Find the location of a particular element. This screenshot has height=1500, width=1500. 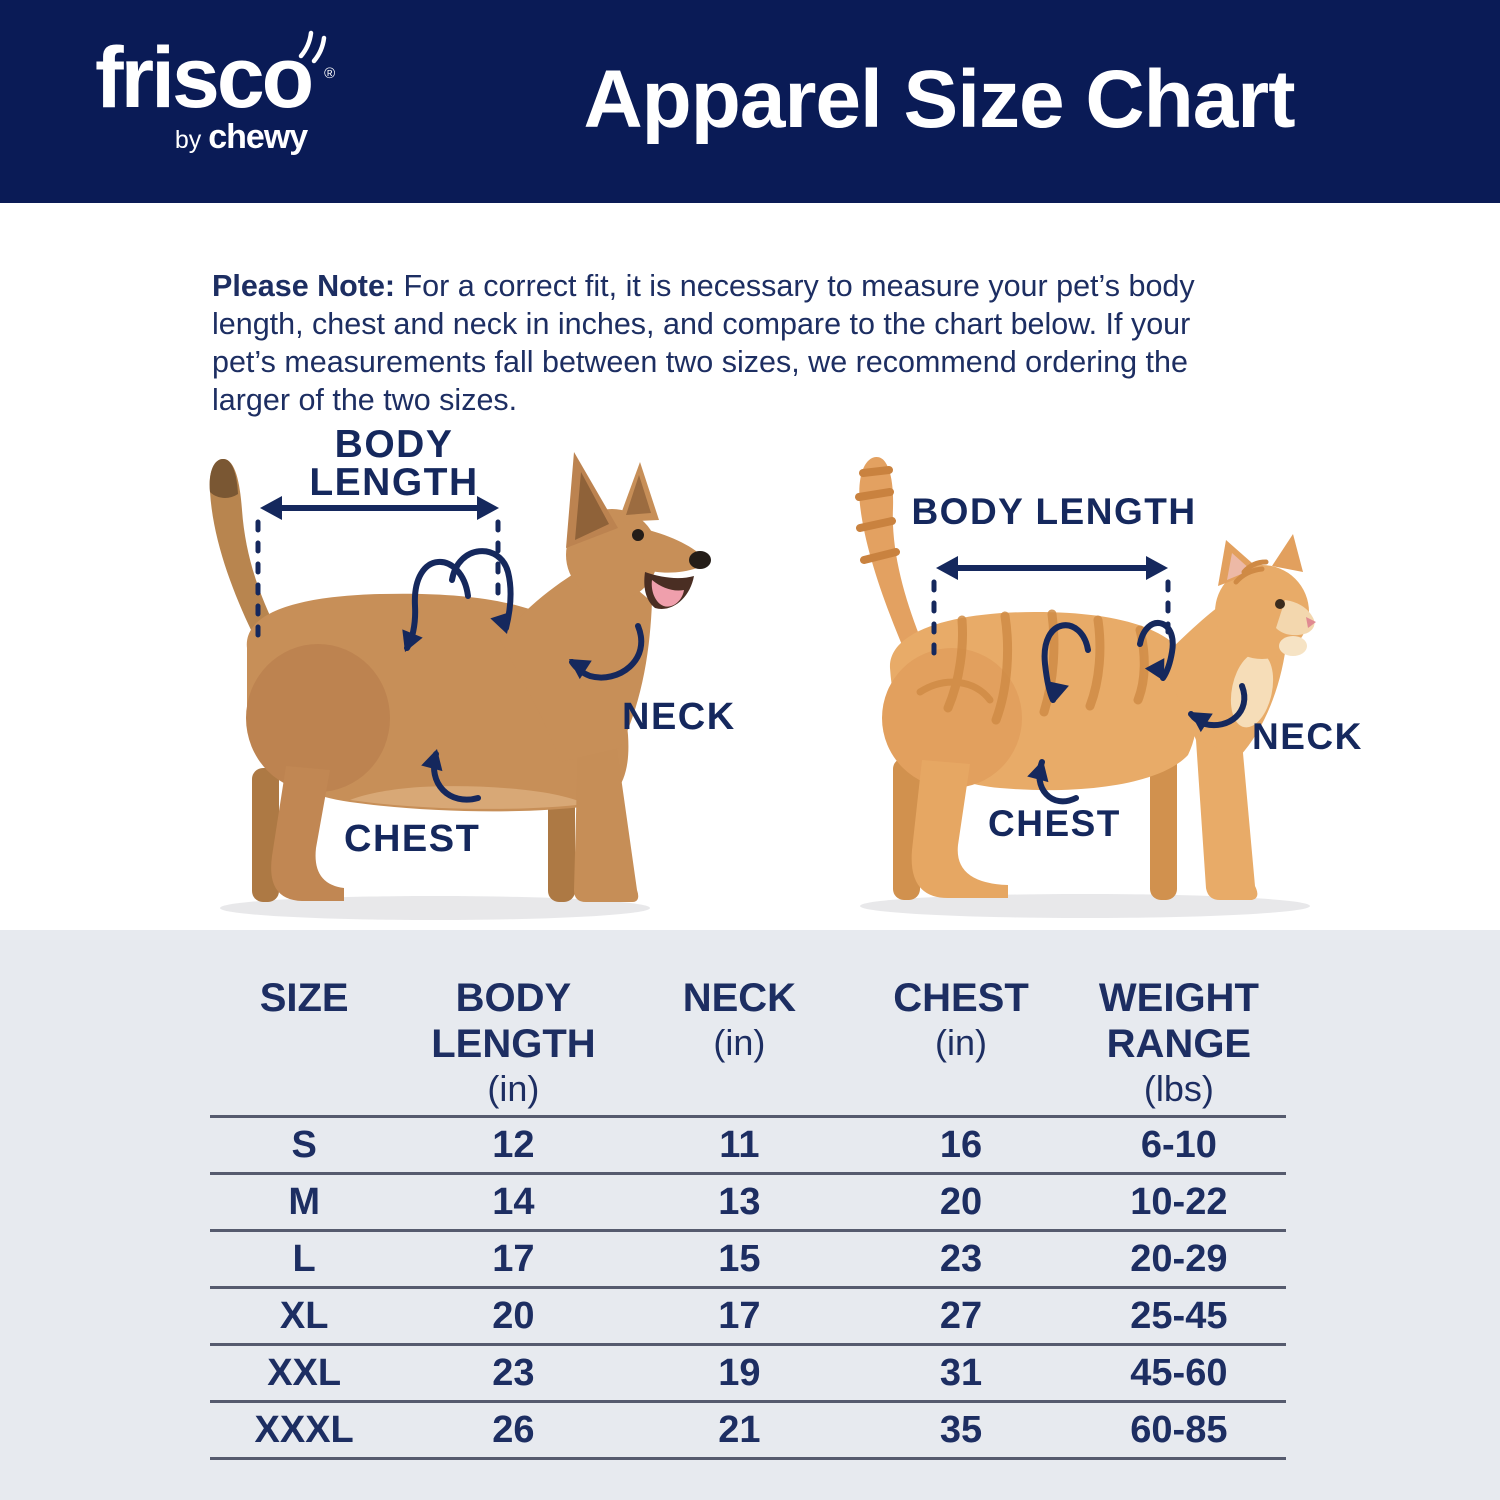

cell-neck: 17 is located at coordinates (739, 1316).